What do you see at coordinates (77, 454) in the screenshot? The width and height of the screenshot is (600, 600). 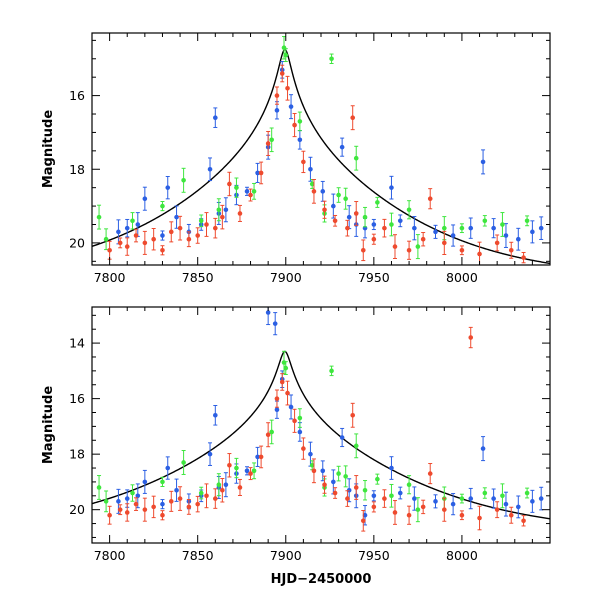 I see `y-tick-label: 18` at bounding box center [77, 454].